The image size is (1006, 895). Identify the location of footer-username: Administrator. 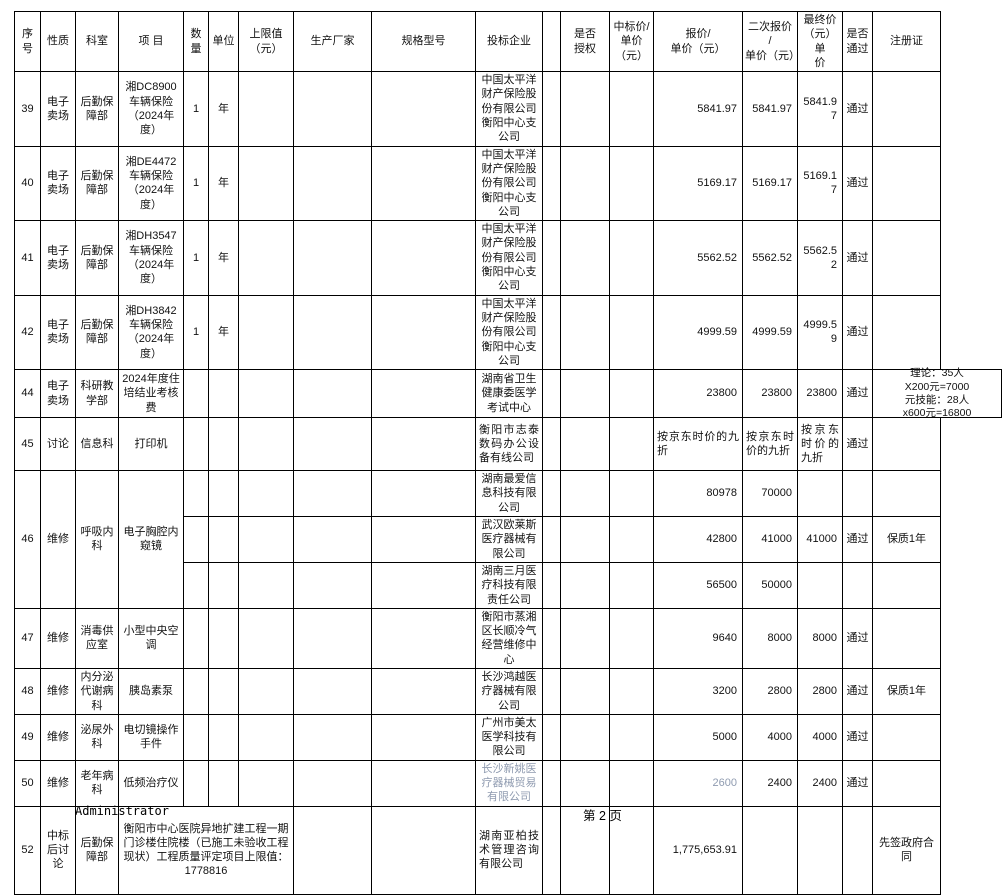
(122, 811).